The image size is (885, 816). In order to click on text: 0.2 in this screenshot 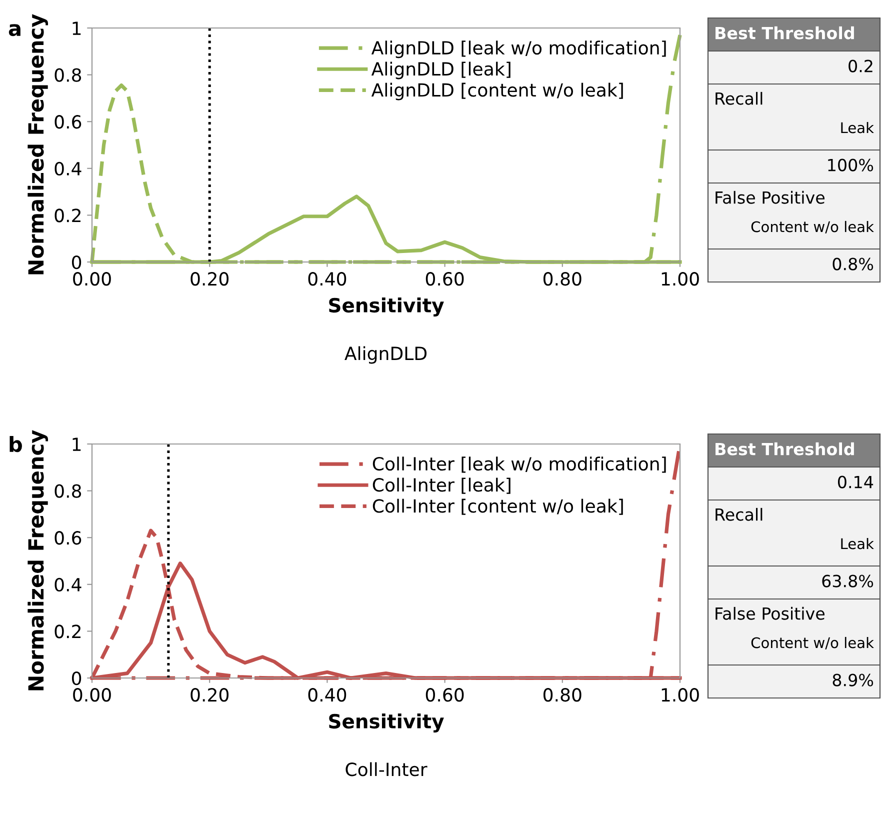, I will do `click(860, 66)`.